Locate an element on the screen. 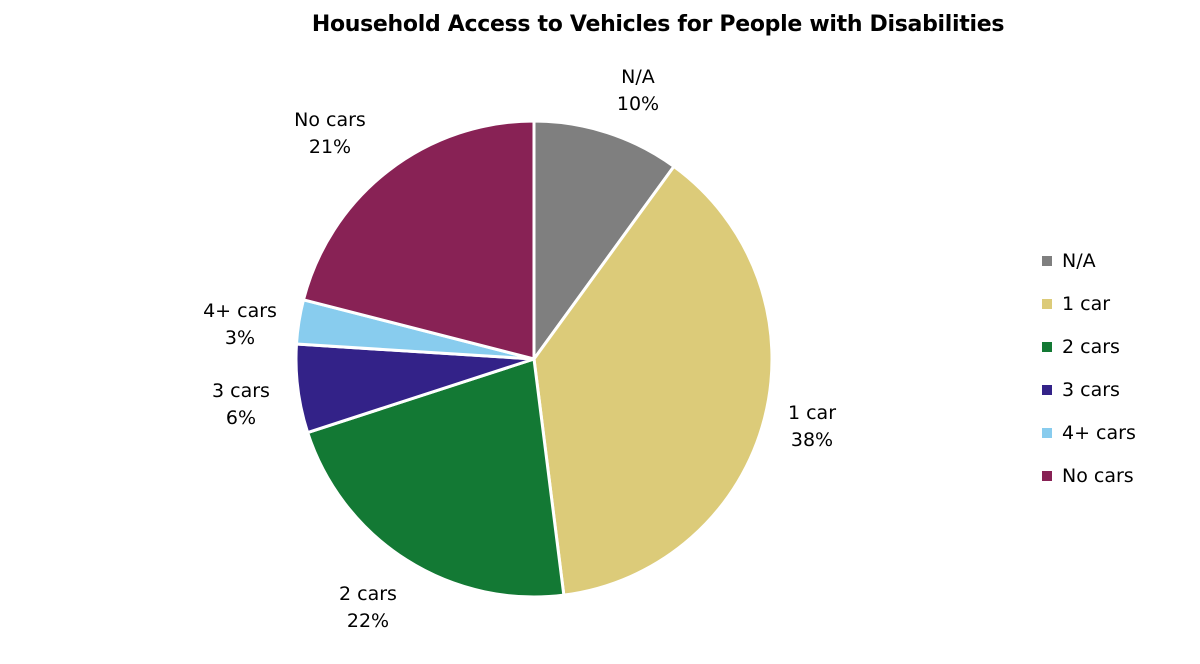  legend-item-na: N/A is located at coordinates (1089, 260).